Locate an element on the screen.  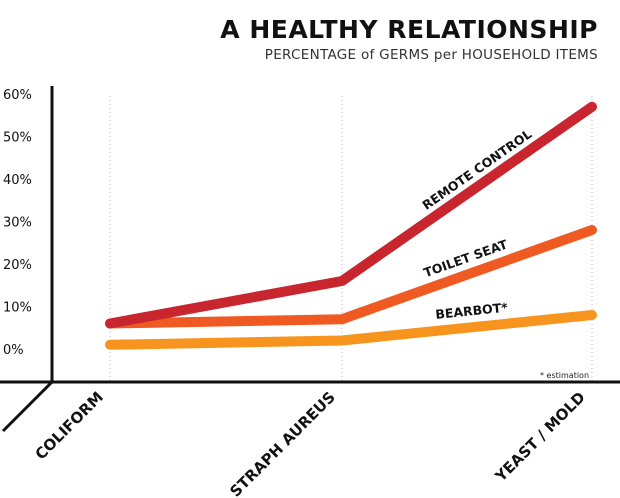
y-tick-label: 0% is located at coordinates (13, 350).